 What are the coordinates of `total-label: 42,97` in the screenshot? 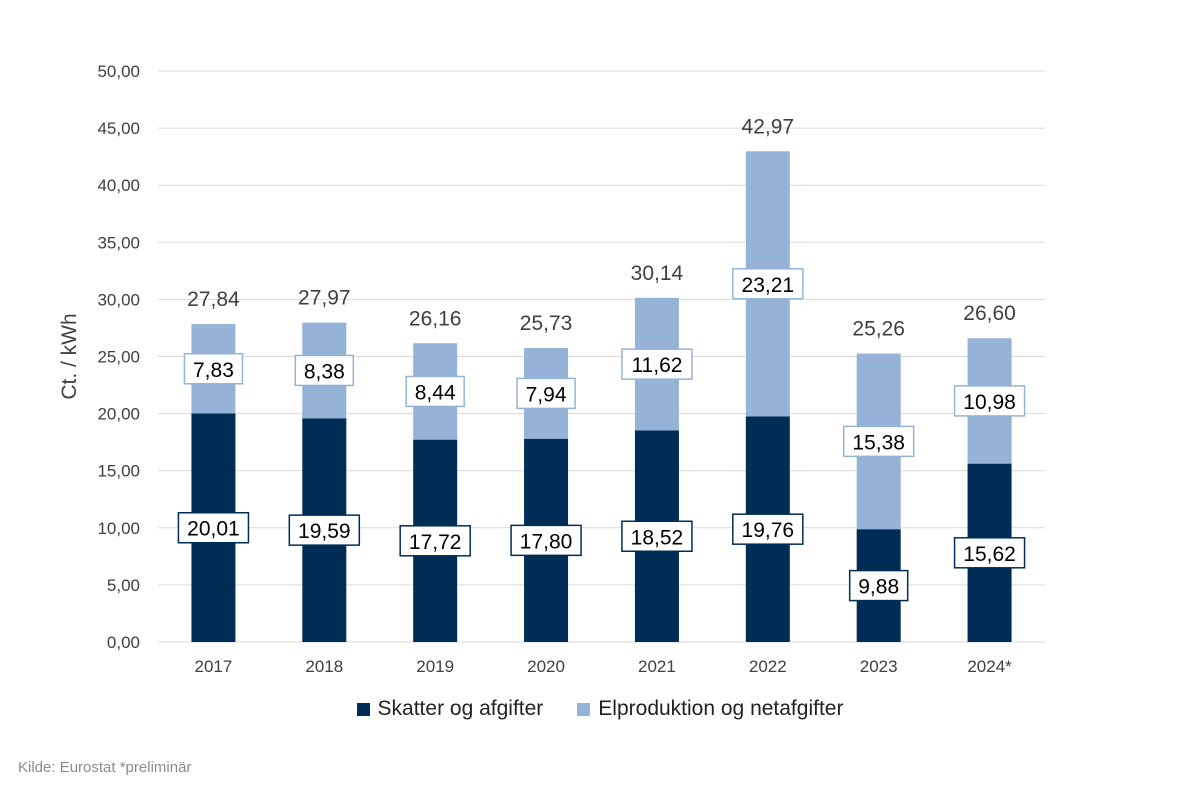 It's located at (768, 126).